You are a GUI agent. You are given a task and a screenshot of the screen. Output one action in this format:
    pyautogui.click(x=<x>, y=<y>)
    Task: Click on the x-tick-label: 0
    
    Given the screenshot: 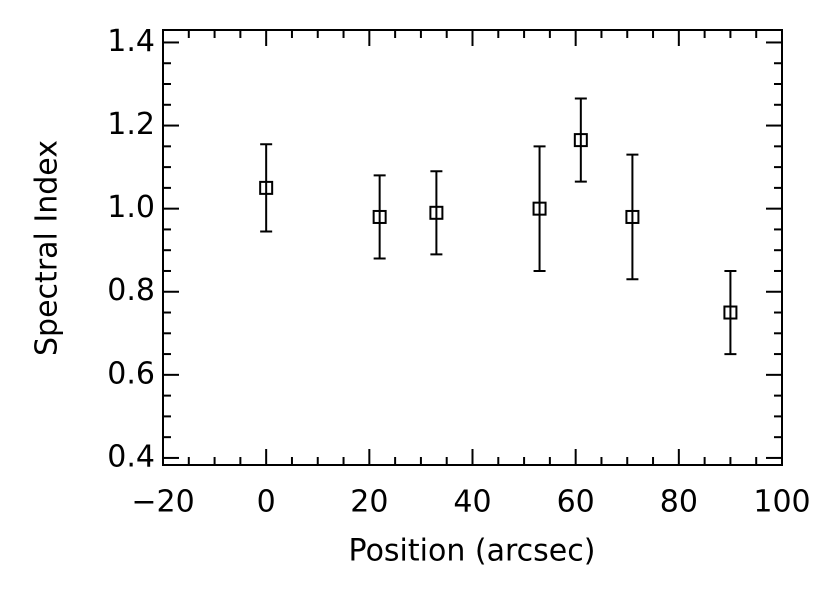 What is the action you would take?
    pyautogui.click(x=266, y=502)
    